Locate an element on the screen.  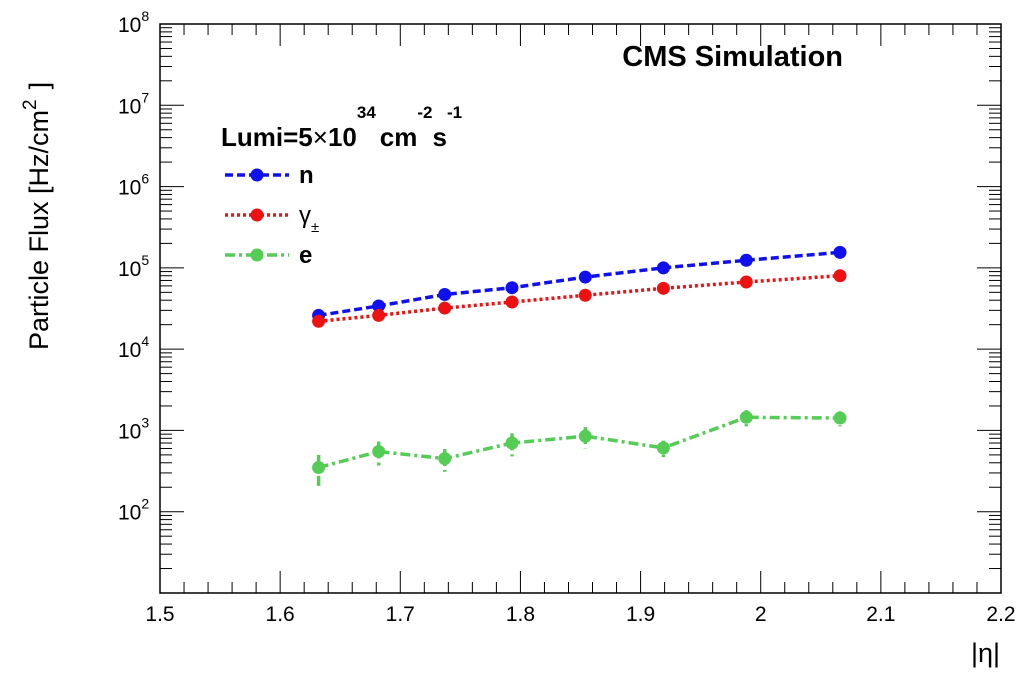
y-tick-label: 10⁶ is located at coordinates (133, 185).